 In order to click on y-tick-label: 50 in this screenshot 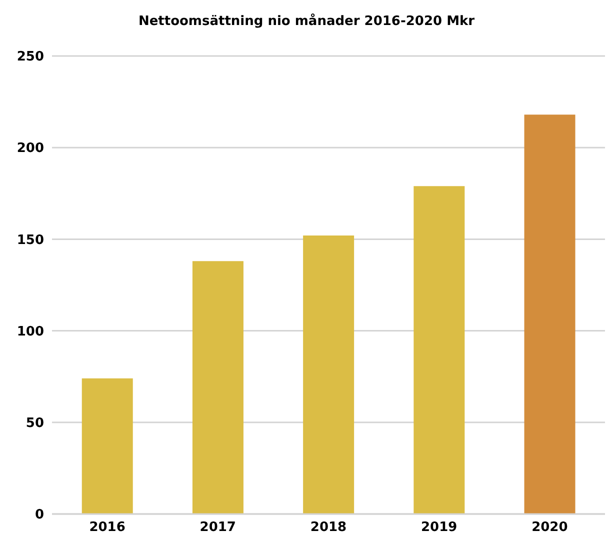, I will do `click(35, 424)`.